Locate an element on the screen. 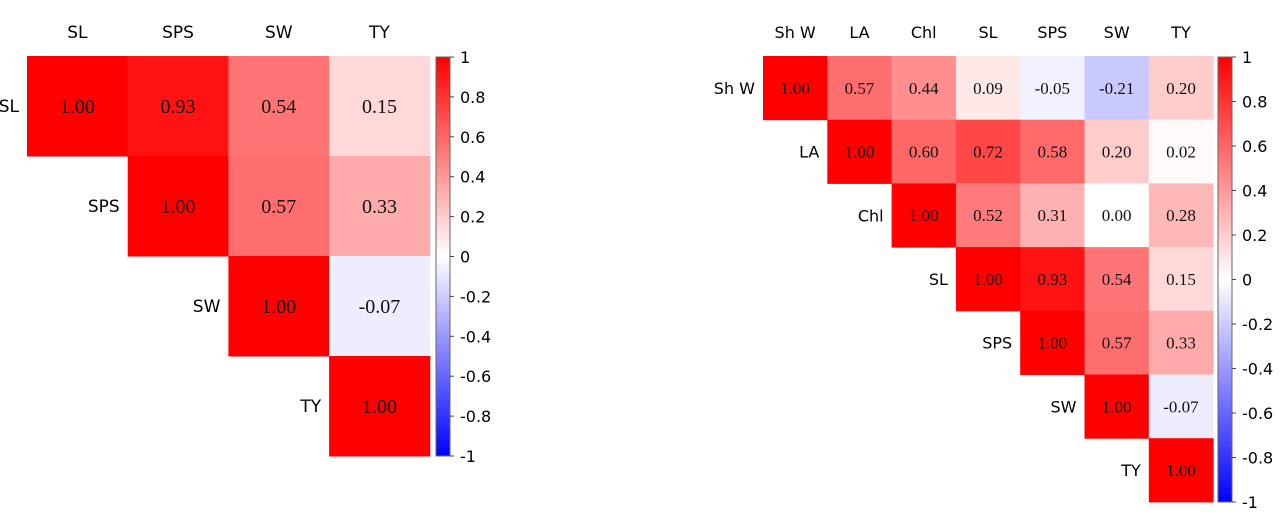 This screenshot has width=1280, height=517. colorbar-tick-label: -0.4 is located at coordinates (475, 336).